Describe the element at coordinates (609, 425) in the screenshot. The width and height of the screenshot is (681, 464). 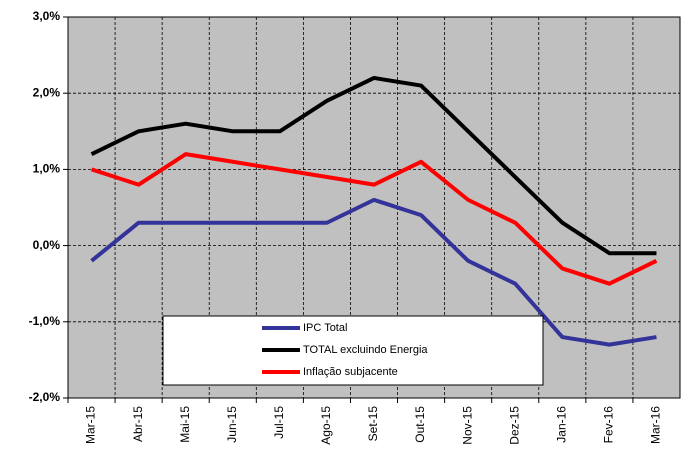
I see `x-tick-label: Fev-16` at that location.